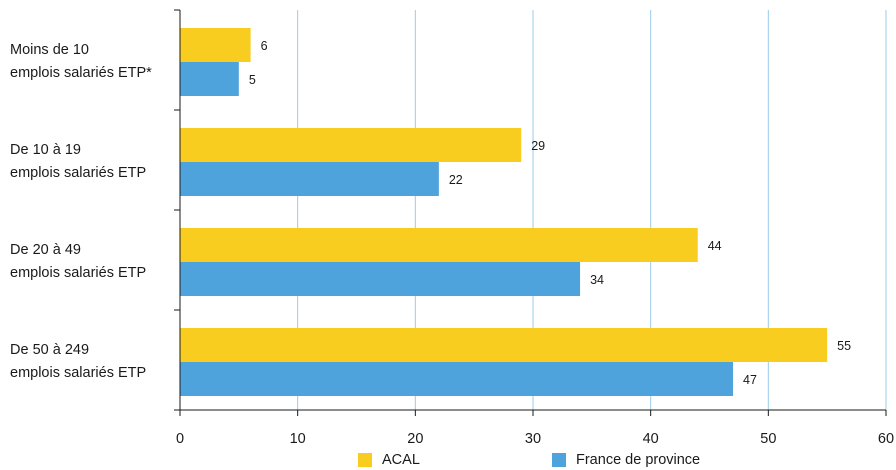  Describe the element at coordinates (715, 246) in the screenshot. I see `data-label-acal-2: 44` at that location.